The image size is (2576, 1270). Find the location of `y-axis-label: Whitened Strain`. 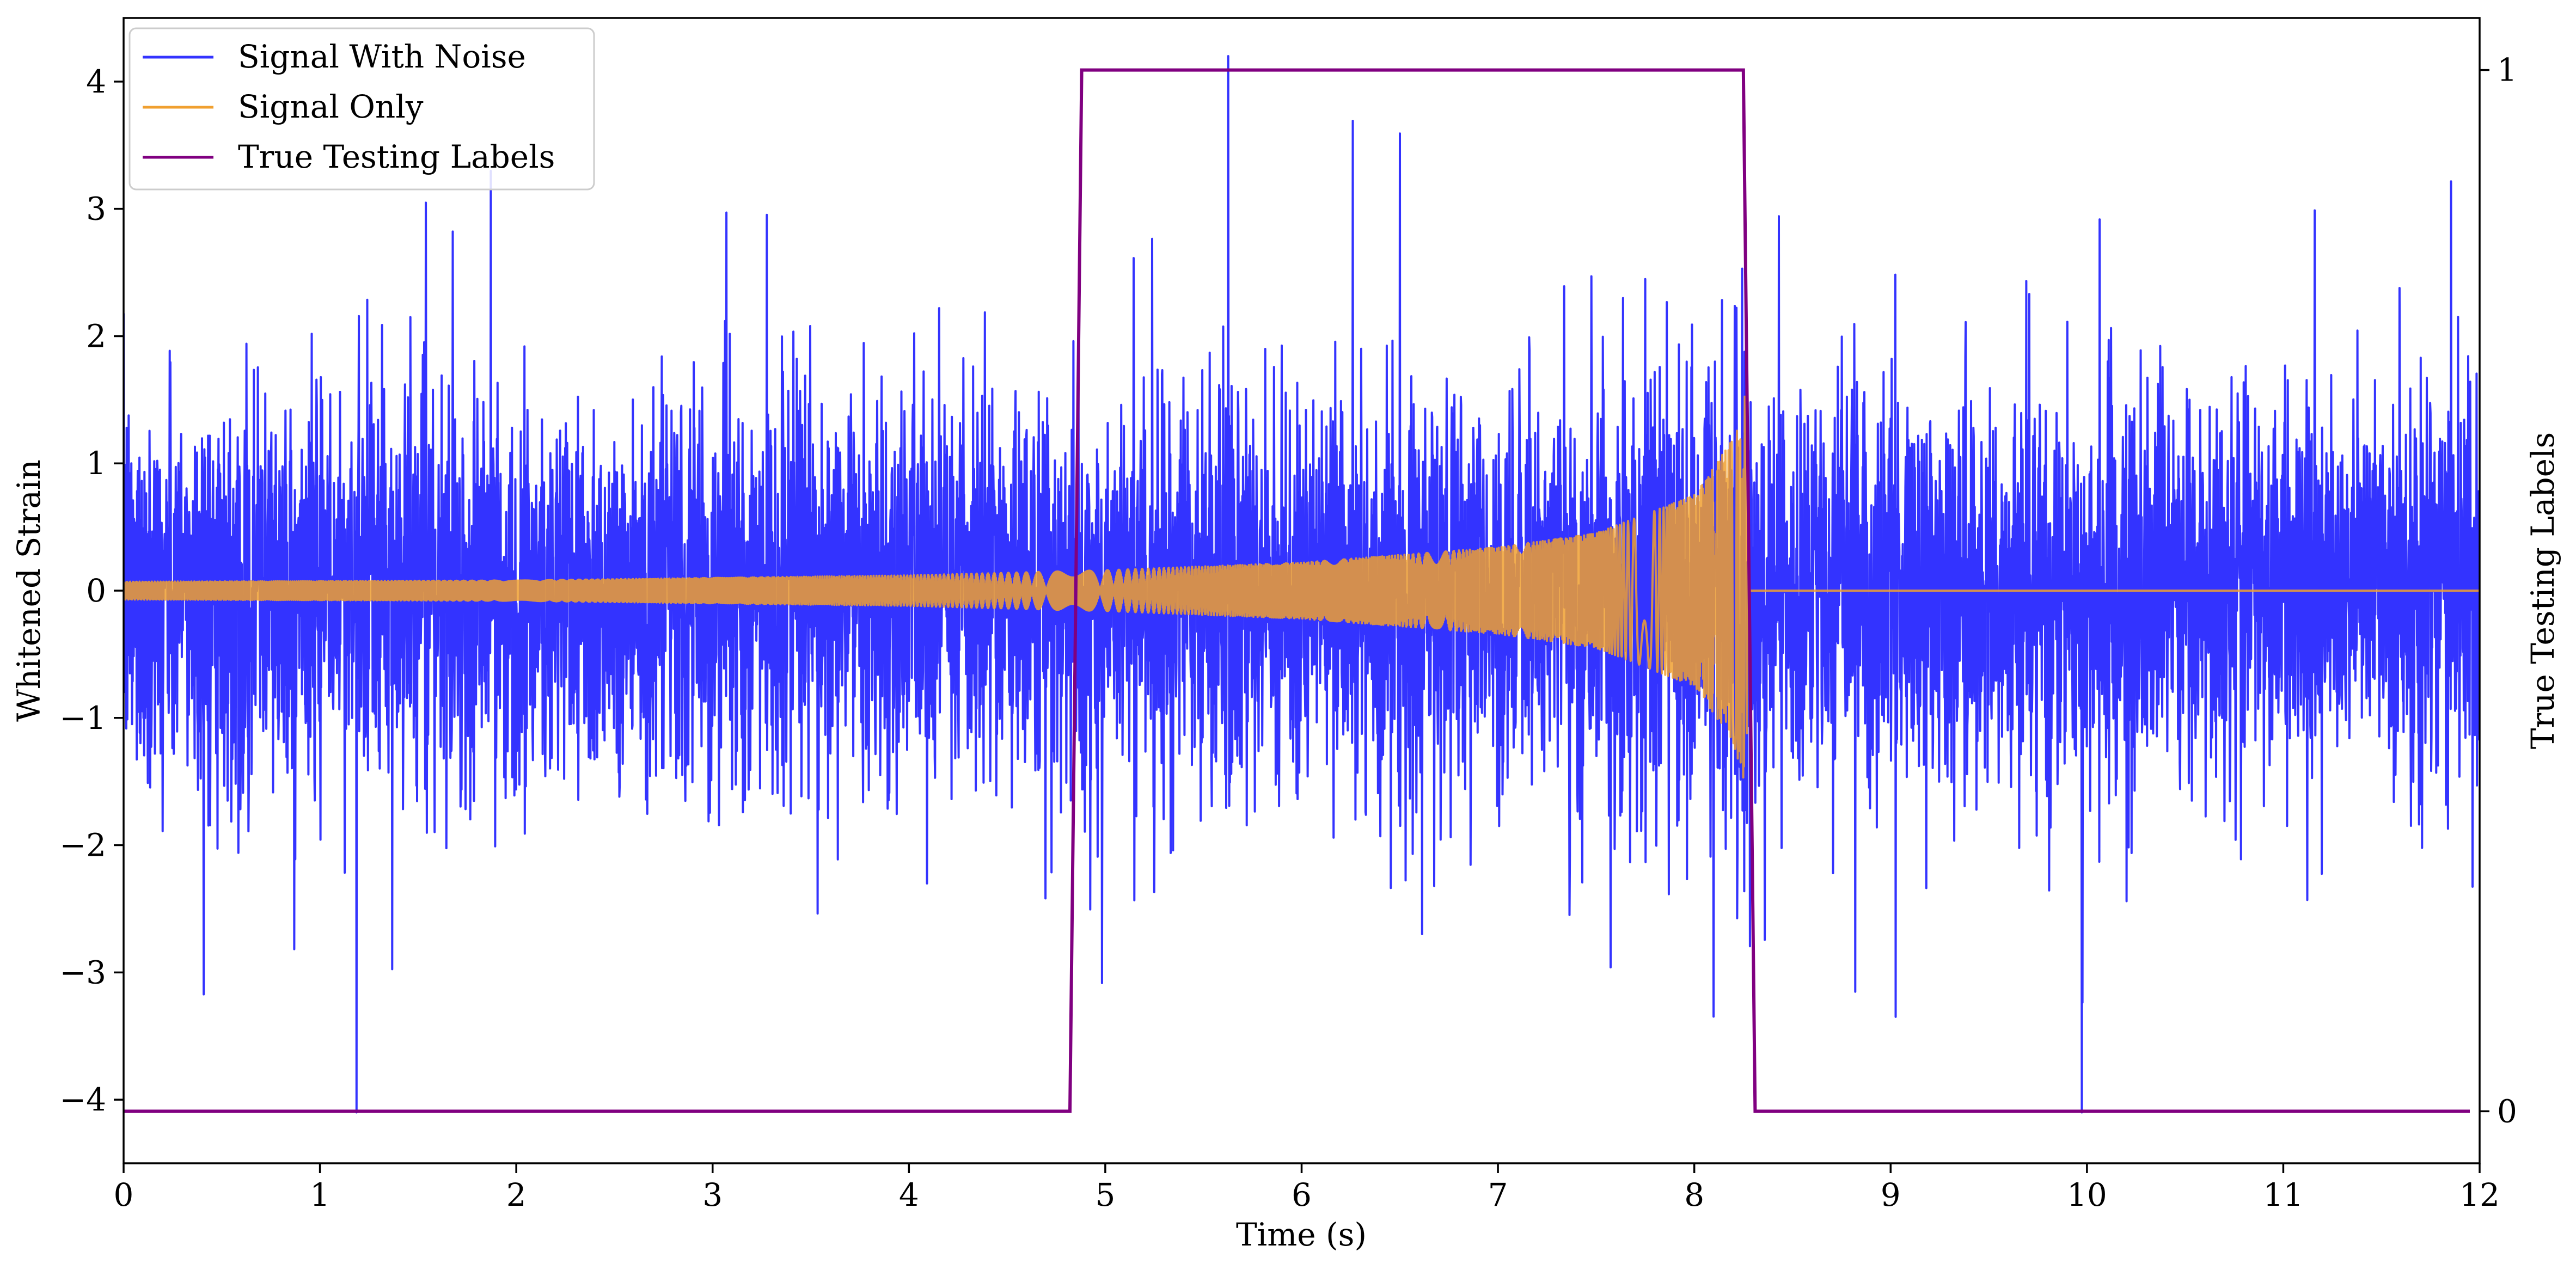

y-axis-label: Whitened Strain is located at coordinates (28, 590).